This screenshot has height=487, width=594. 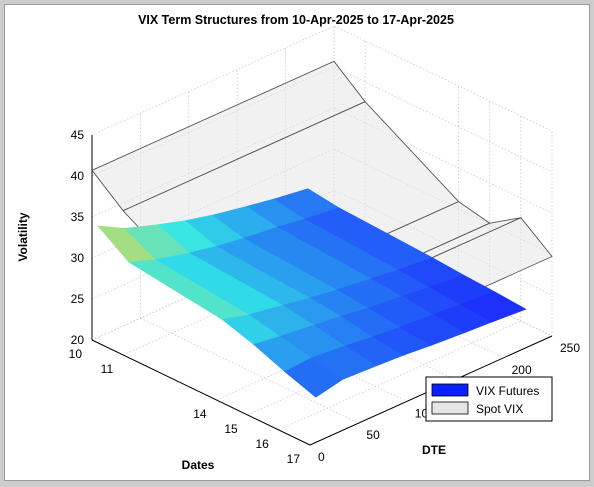 I want to click on legend-swatch-vix-futures, so click(x=450, y=390).